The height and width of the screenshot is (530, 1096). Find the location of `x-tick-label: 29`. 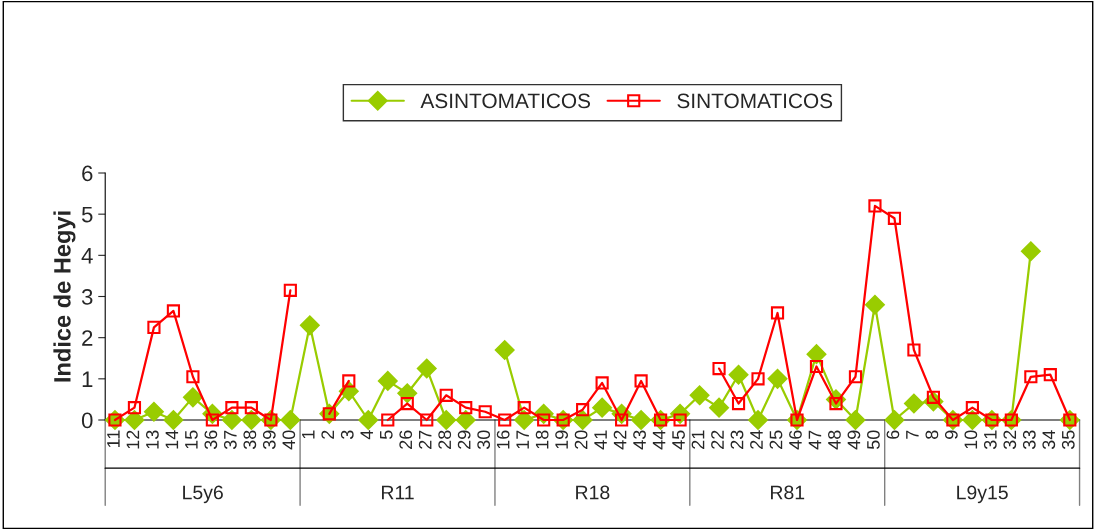

x-tick-label: 29 is located at coordinates (464, 439).